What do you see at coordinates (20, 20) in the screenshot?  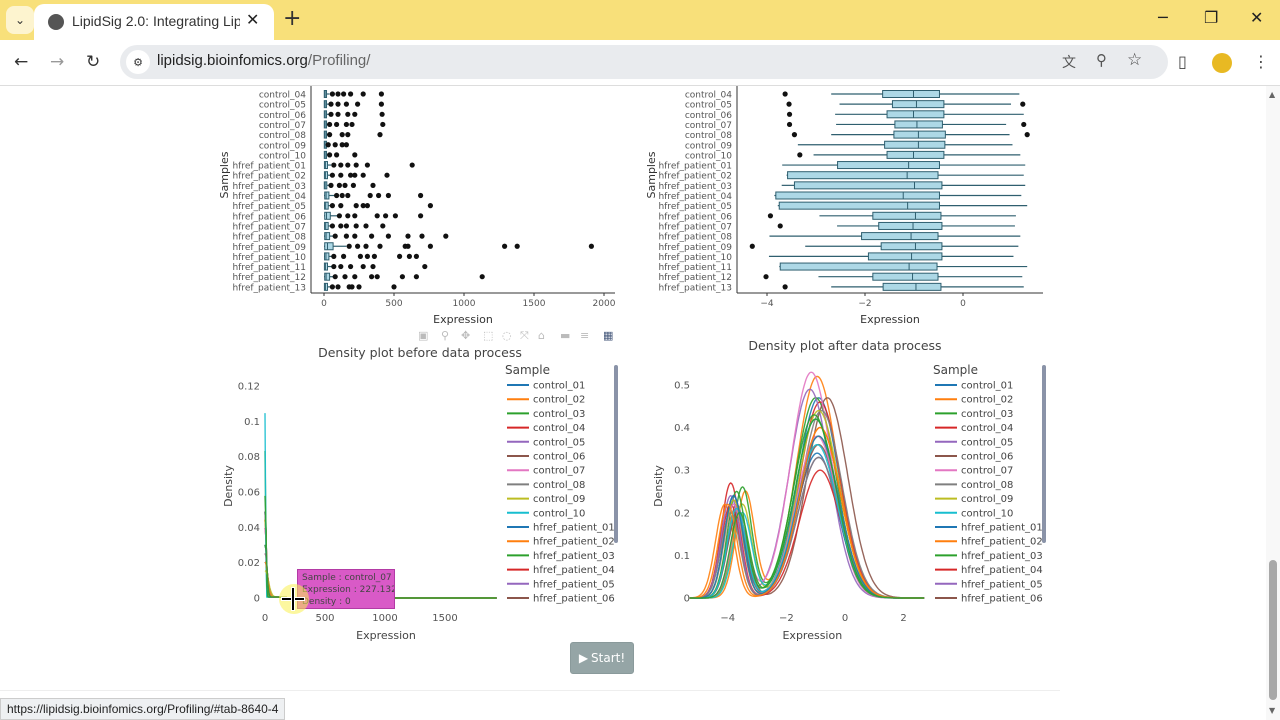 I see `tab-search-button: ⌄` at bounding box center [20, 20].